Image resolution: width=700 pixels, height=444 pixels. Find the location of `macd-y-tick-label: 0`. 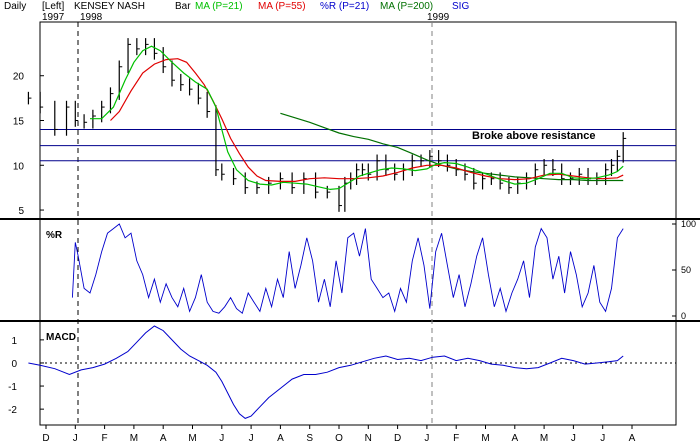

macd-y-tick-label: 0 is located at coordinates (14, 364).